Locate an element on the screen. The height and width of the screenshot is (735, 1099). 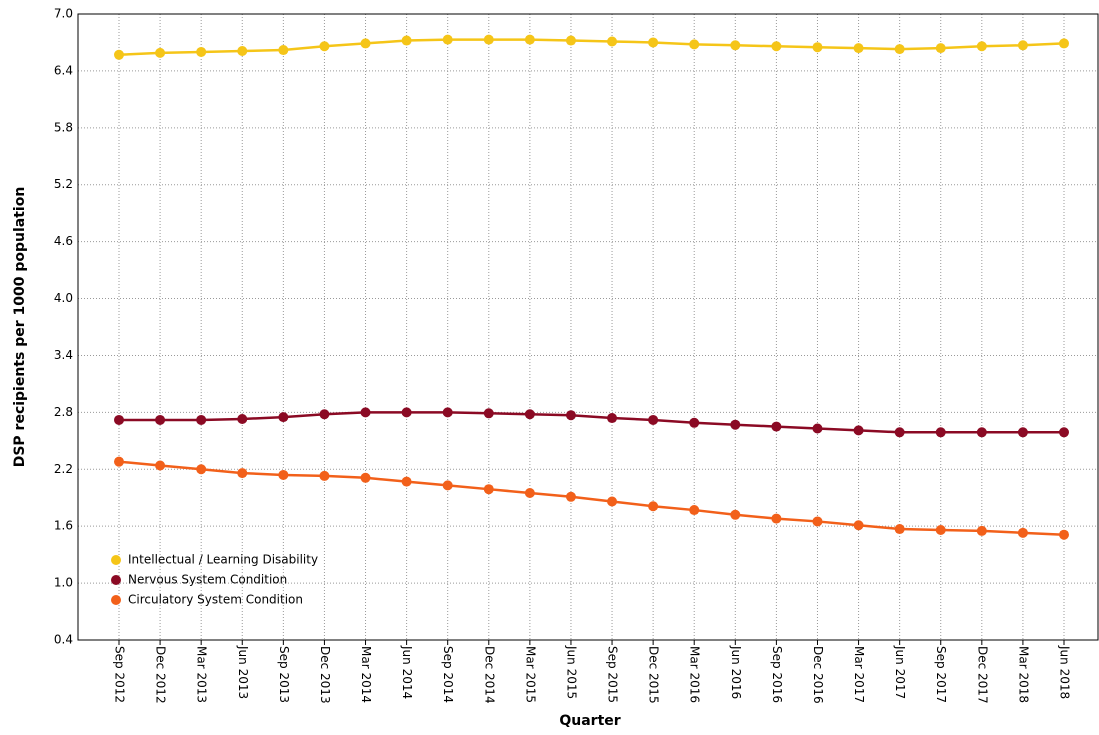
legend-label: Circulatory System Condition is located at coordinates (215, 600).